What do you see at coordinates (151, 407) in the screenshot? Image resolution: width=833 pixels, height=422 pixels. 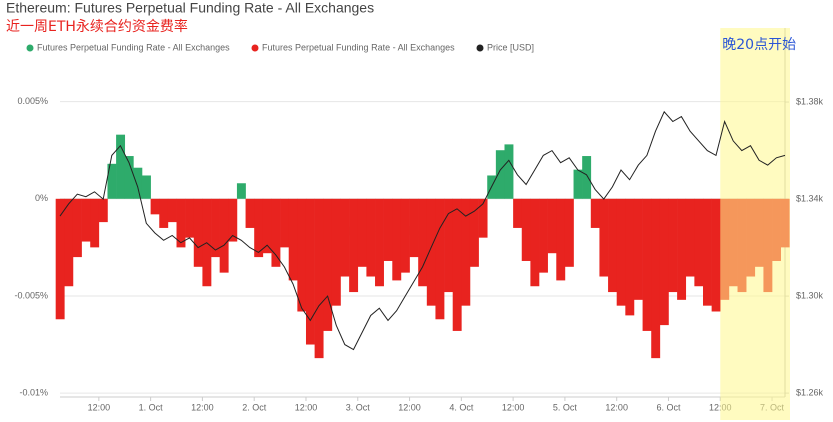 I see `x-tick-label: 1. Oct` at bounding box center [151, 407].